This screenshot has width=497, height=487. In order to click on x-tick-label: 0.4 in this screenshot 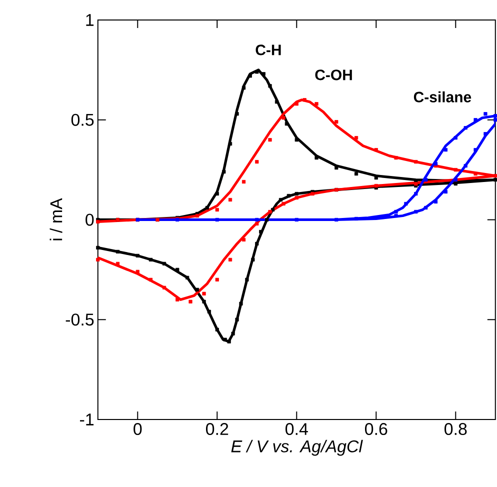, I will do `click(296, 428)`.